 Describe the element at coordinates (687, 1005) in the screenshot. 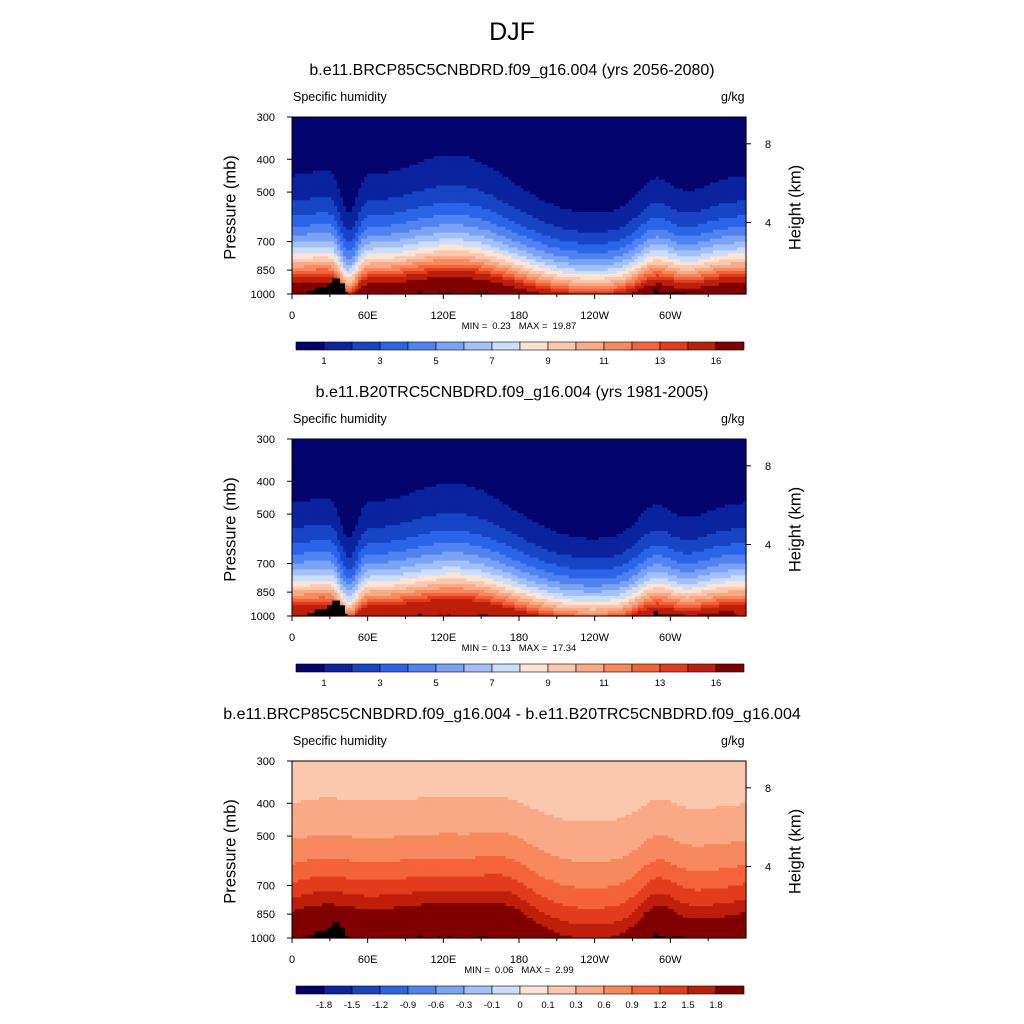

I see `colorbar-label: 1.5` at that location.